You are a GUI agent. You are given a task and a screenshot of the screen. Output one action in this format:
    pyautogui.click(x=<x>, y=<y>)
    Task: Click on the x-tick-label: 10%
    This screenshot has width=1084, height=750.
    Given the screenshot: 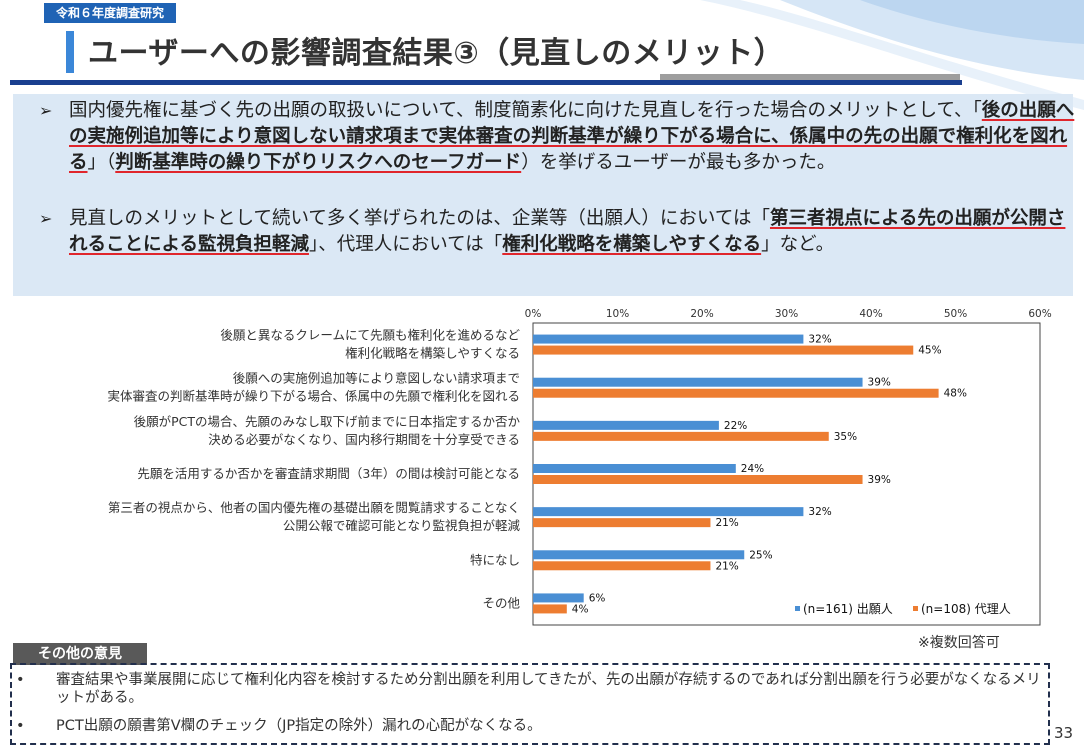 What is the action you would take?
    pyautogui.click(x=617, y=314)
    